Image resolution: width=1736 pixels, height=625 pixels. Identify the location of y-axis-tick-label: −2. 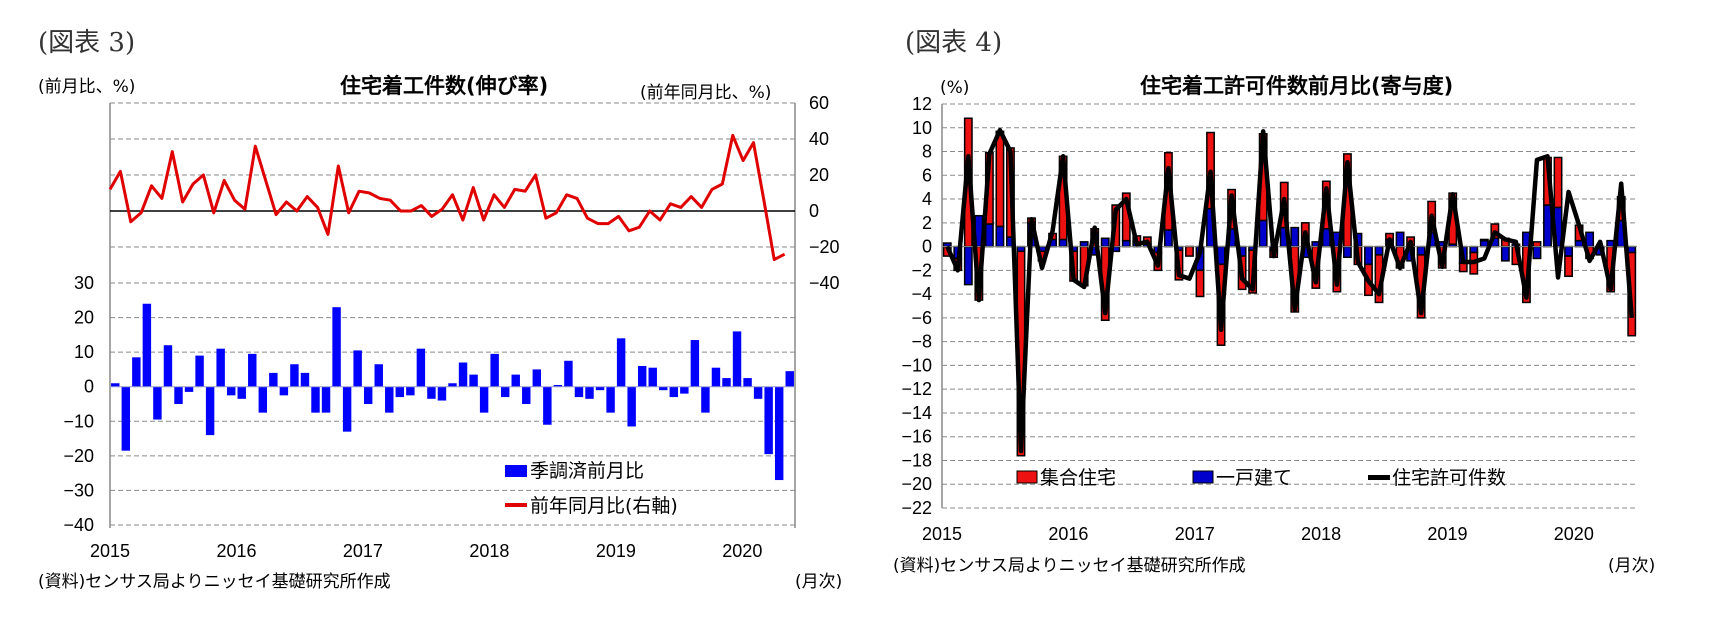
(921, 270).